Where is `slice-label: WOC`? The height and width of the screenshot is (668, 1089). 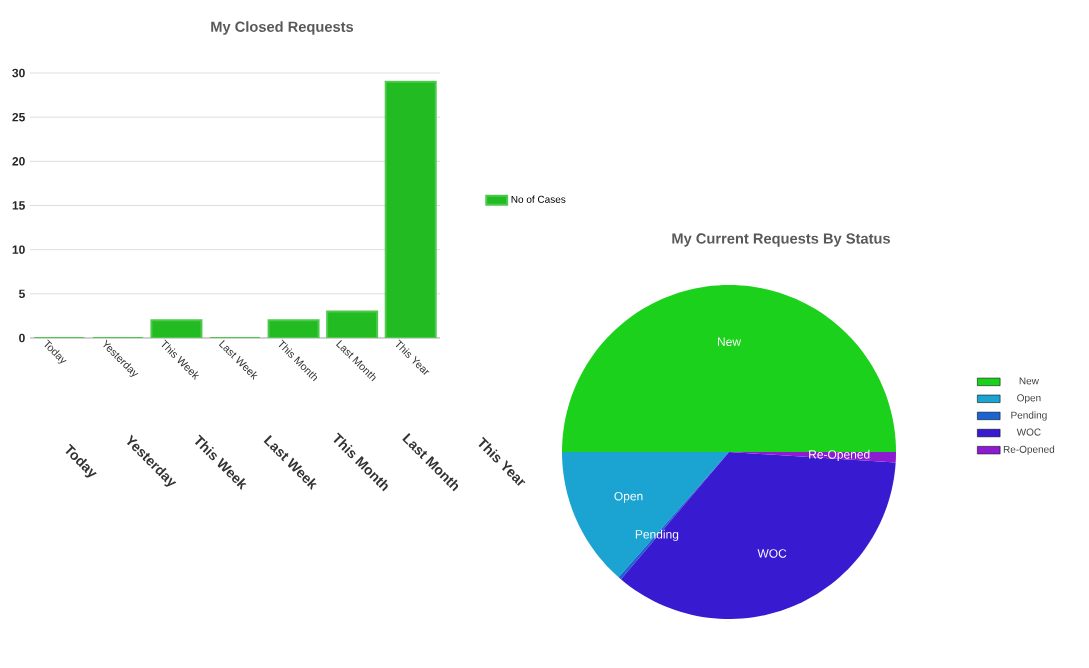 slice-label: WOC is located at coordinates (772, 553).